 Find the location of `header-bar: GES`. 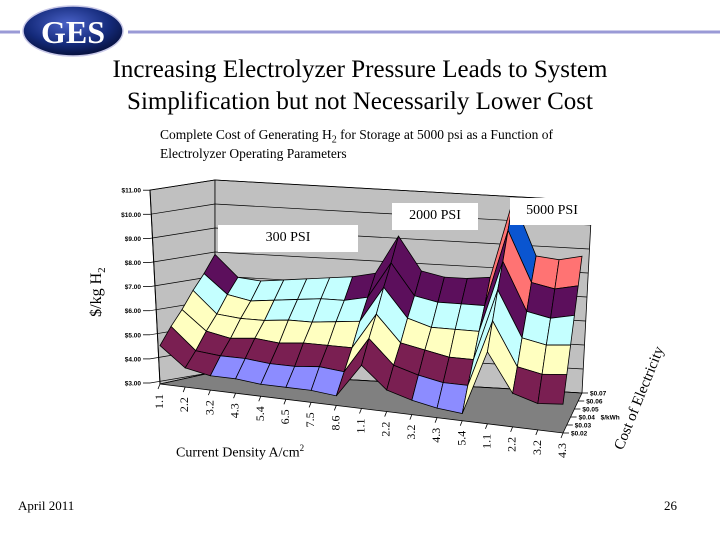

header-bar: GES is located at coordinates (360, 31).